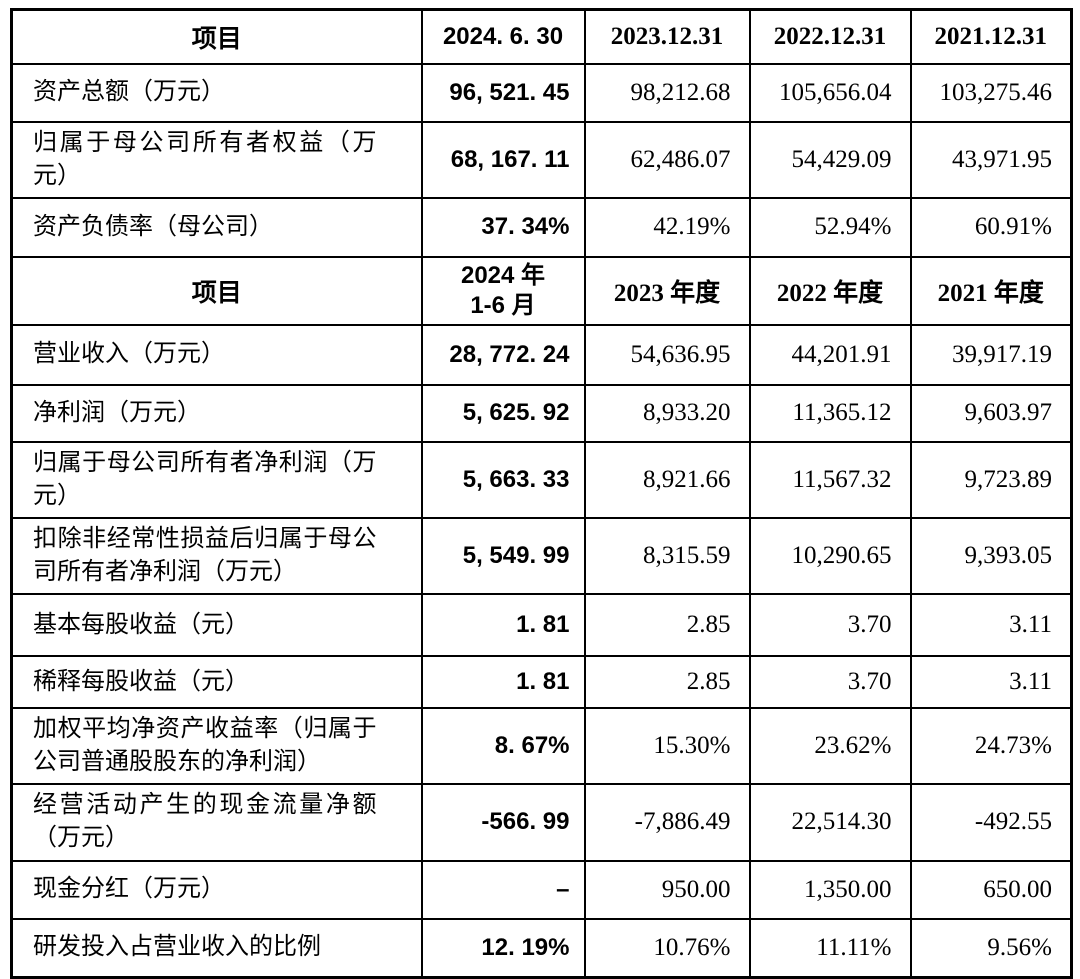  I want to click on value-cell: 9,723.89, so click(991, 479).